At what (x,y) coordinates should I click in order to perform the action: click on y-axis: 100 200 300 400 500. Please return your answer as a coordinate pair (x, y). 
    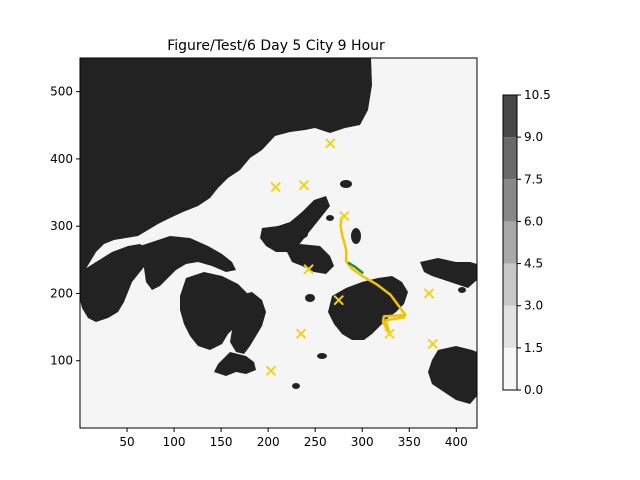
    Looking at the image, I should click on (65, 226).